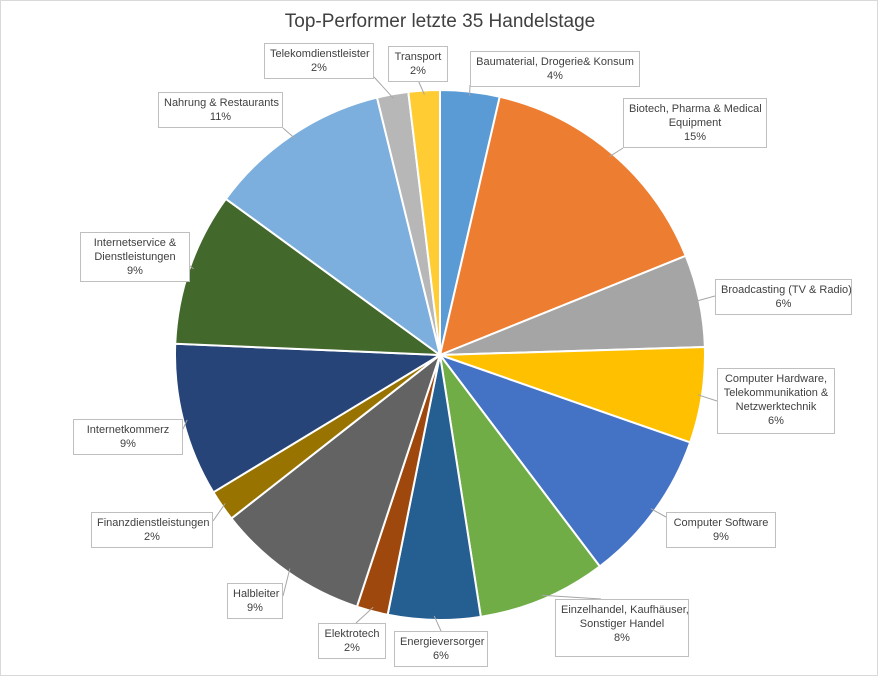 This screenshot has width=878, height=677. What do you see at coordinates (152, 523) in the screenshot?
I see `data-label-category: Finanzdienstleistungen` at bounding box center [152, 523].